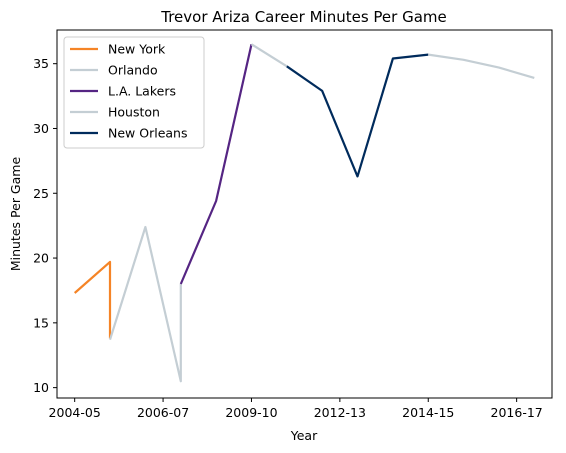 Image resolution: width=566 pixels, height=453 pixels. Describe the element at coordinates (137, 49) in the screenshot. I see `legend-label-new-york: New York` at that location.